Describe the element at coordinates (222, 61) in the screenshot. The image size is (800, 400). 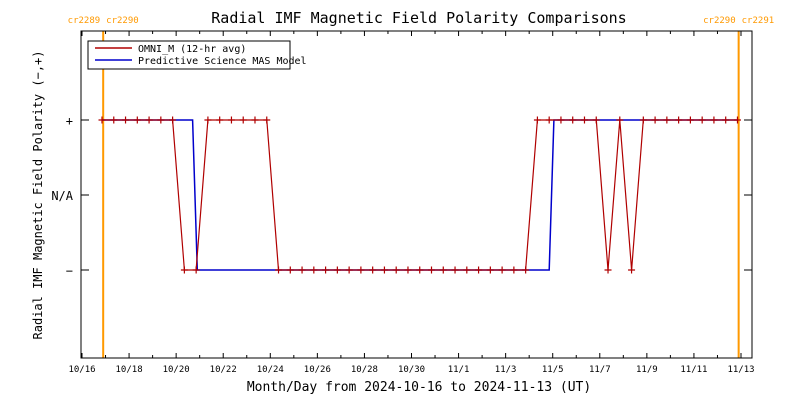
I see `legend-label-mas: Predictive Science MAS Model` at that location.